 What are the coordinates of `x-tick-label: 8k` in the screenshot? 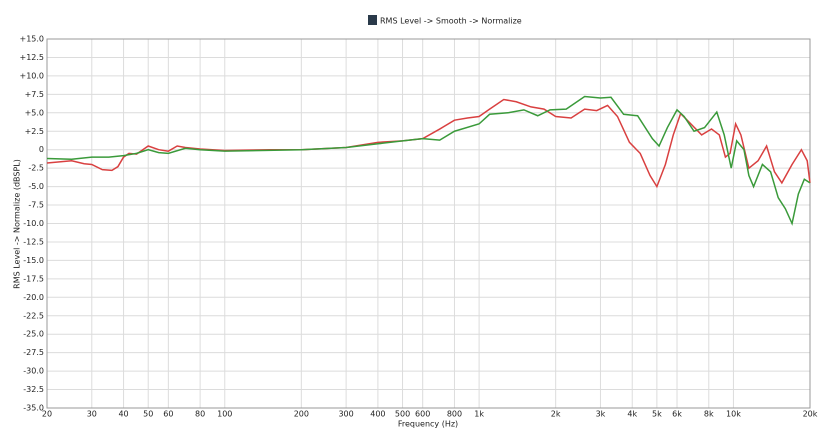 It's located at (709, 414).